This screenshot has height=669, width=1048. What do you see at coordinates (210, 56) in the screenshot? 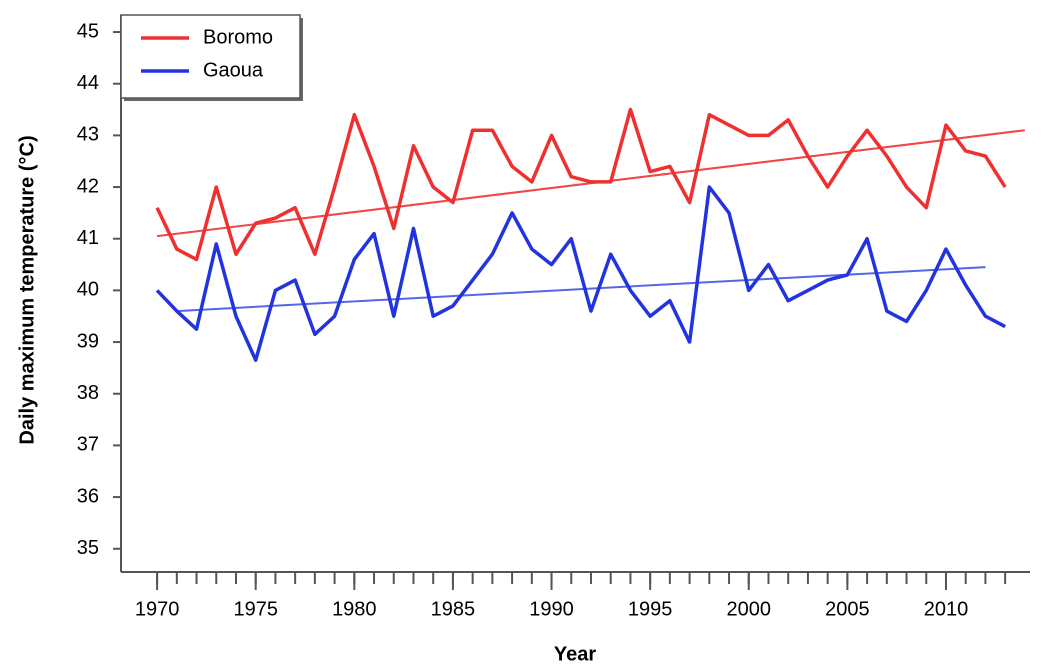
I see `legend` at bounding box center [210, 56].